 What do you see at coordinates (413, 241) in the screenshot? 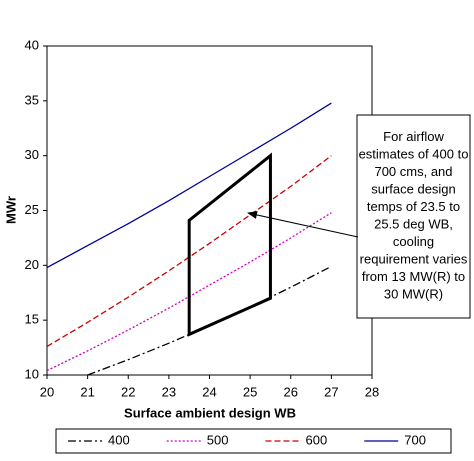
I see `annotation-text: cooling` at bounding box center [413, 241].